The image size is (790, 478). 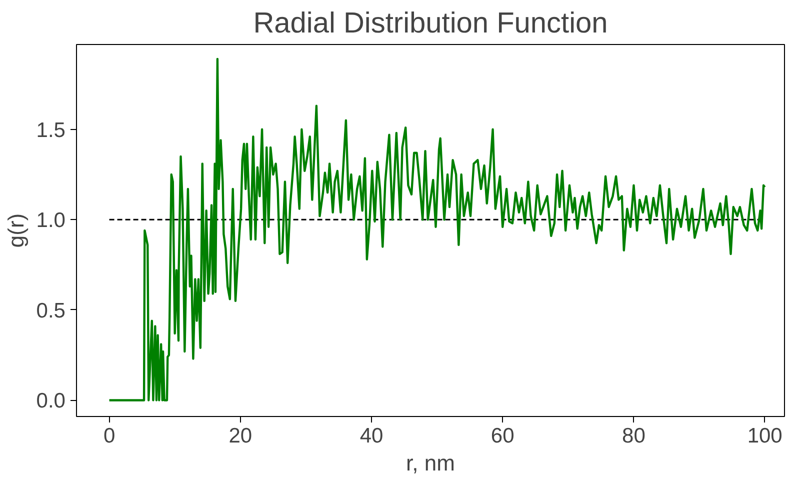 I want to click on y-tick-label: 1.0, so click(x=51, y=220).